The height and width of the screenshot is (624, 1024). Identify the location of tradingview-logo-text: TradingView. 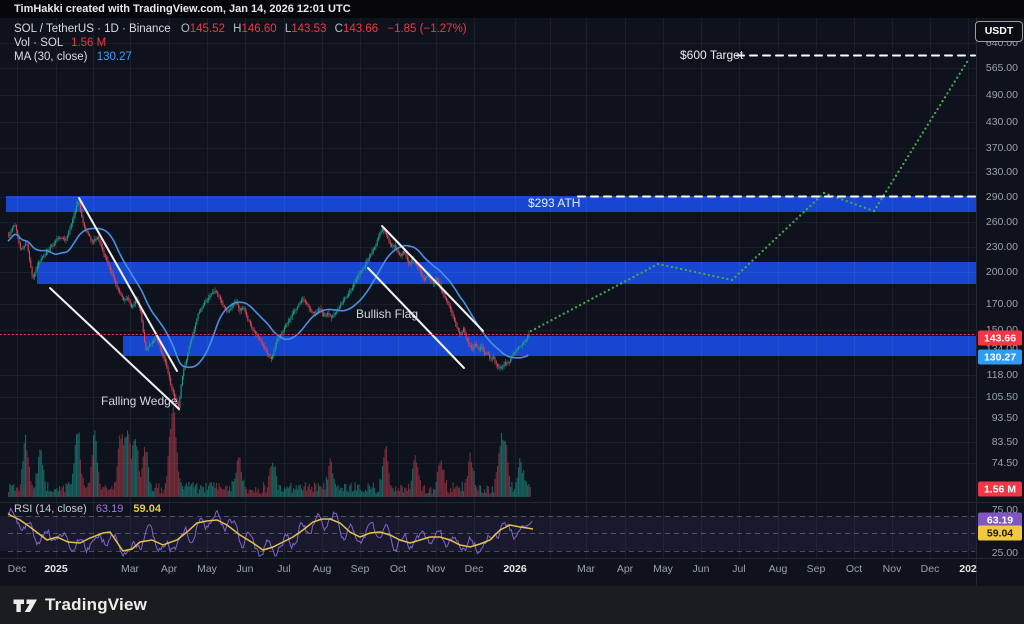
(96, 604).